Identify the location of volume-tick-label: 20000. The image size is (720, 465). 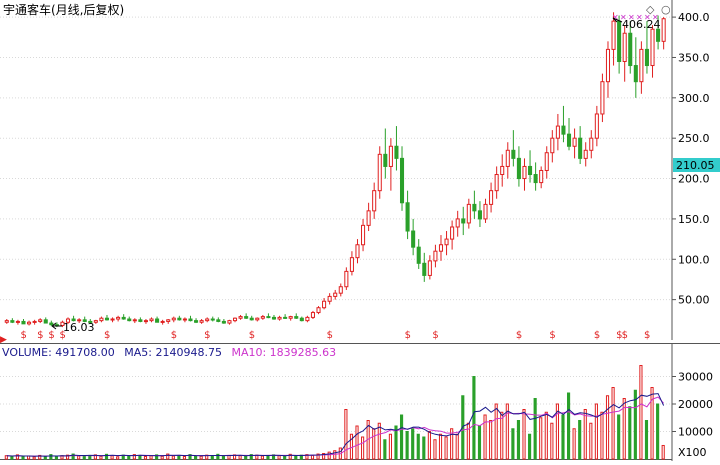
(695, 404).